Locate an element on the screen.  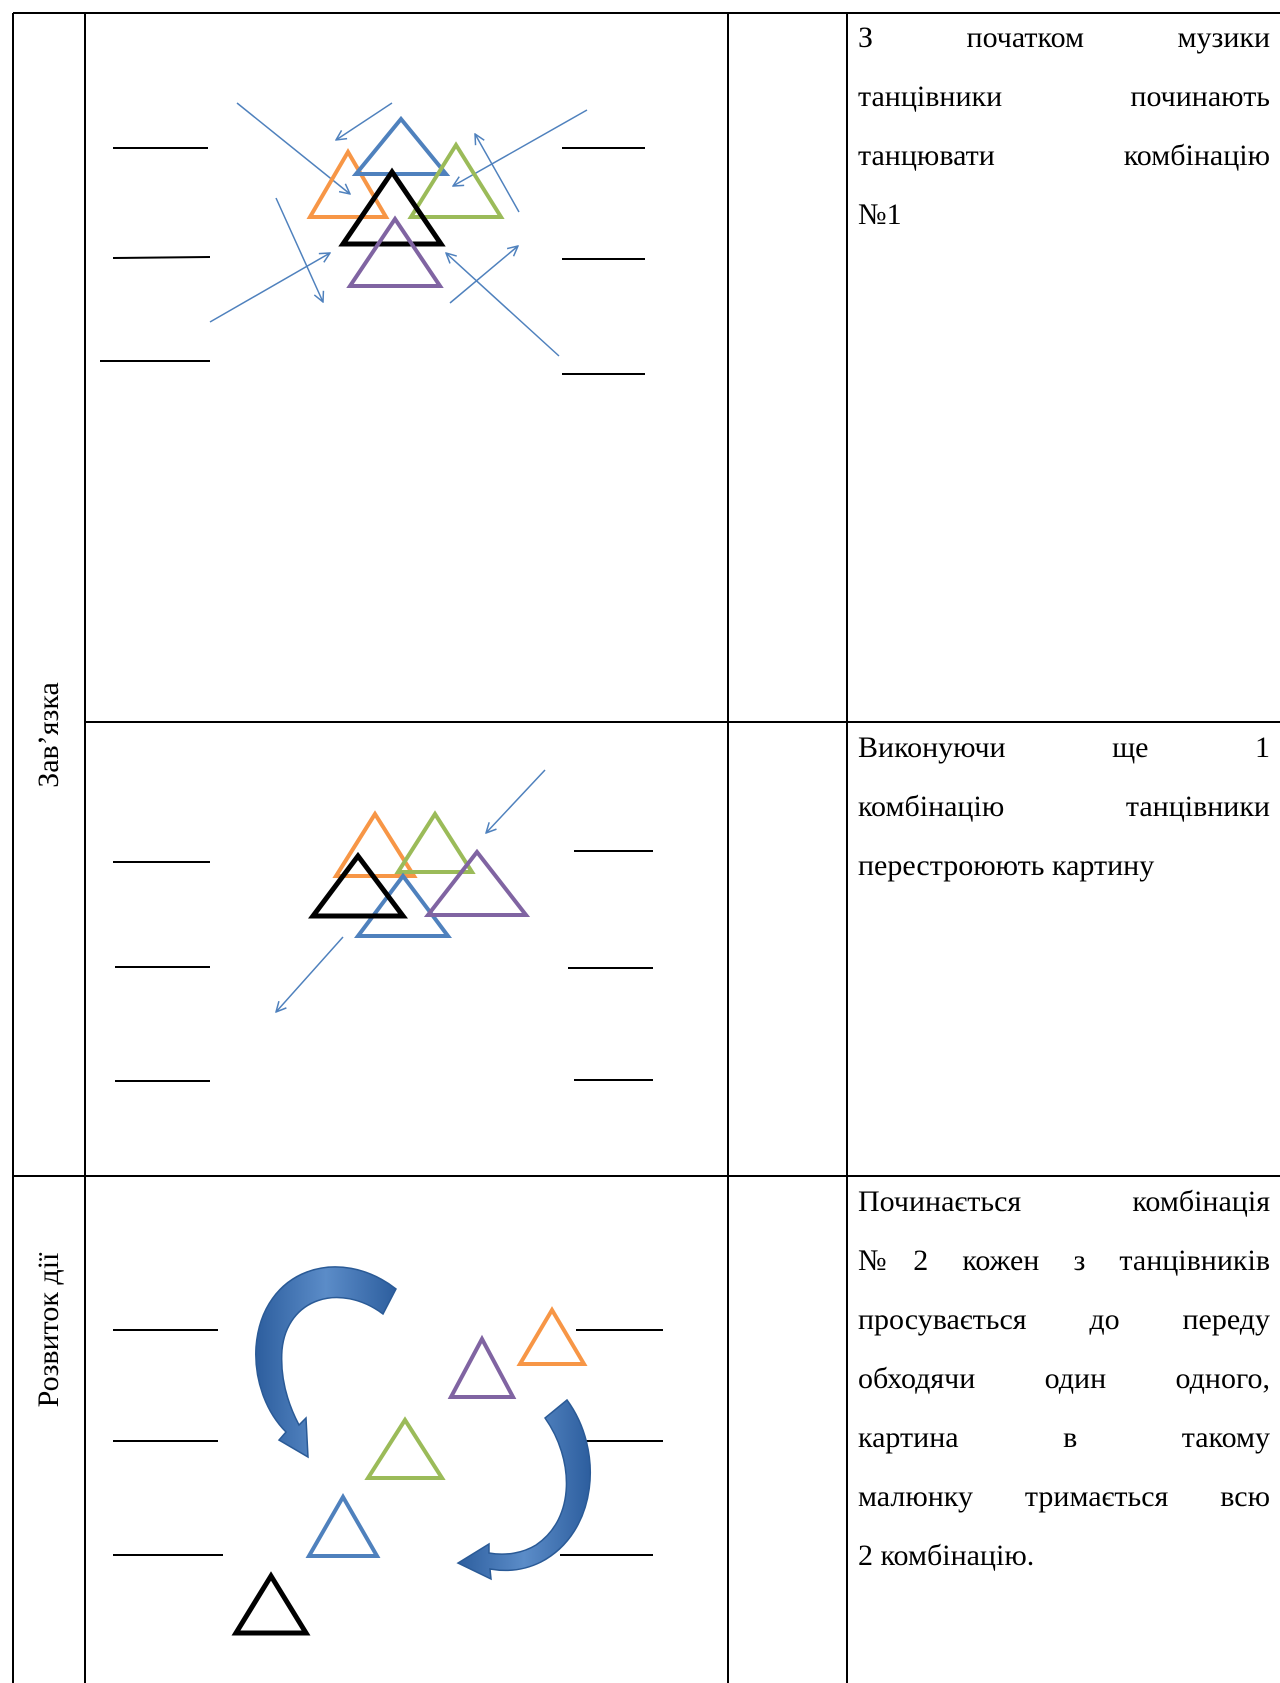
description-line: №1 is located at coordinates (880, 214).